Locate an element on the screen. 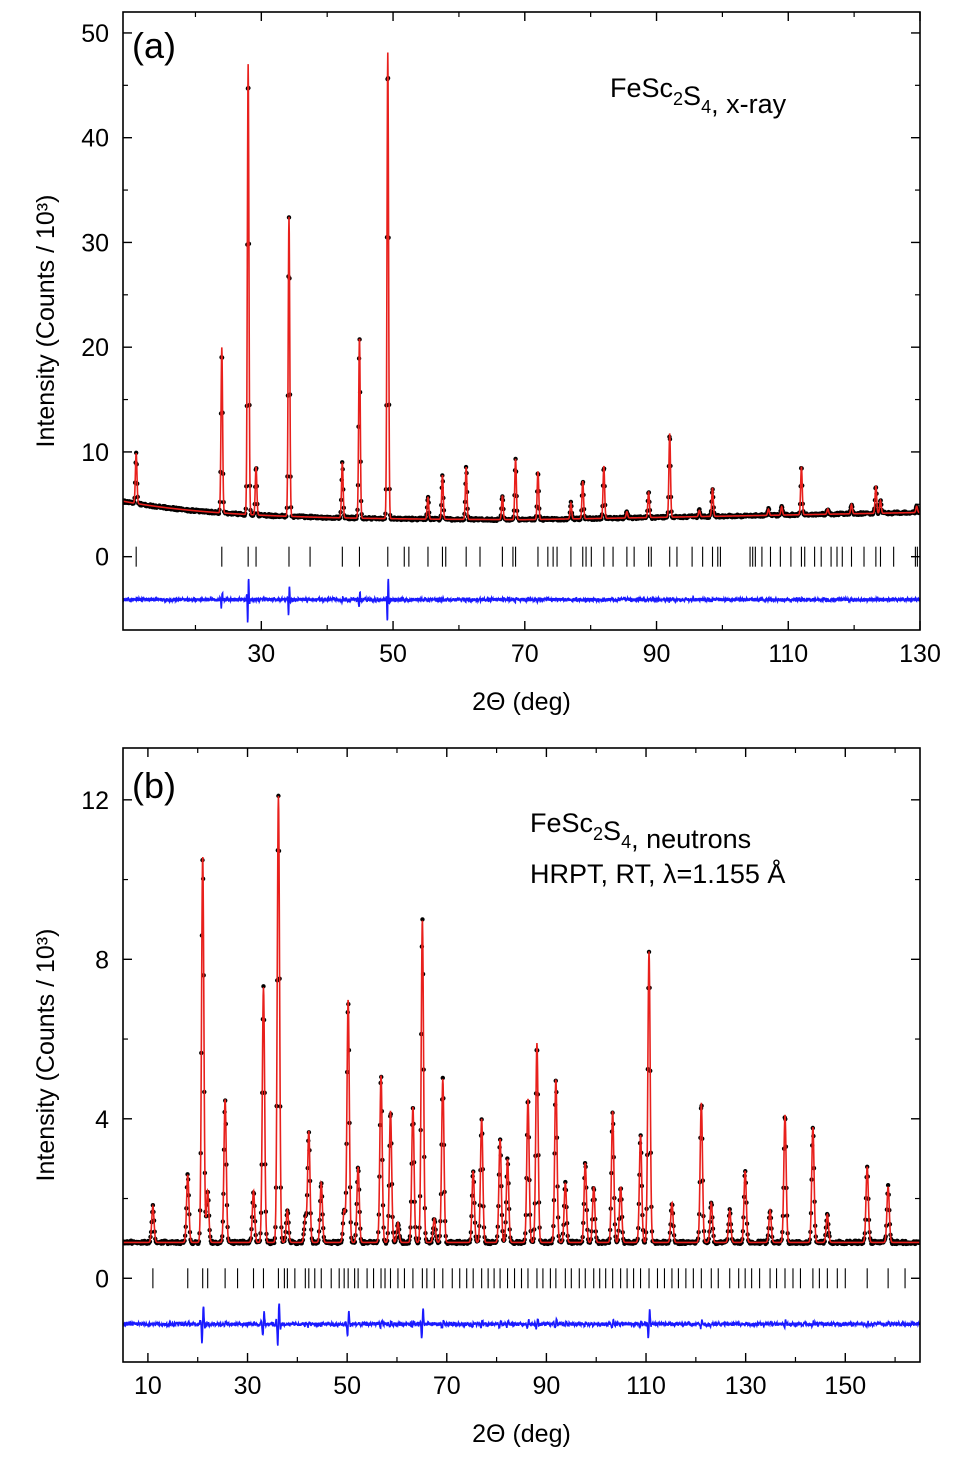 The image size is (959, 1470). annotation-line: FeSc2S4, neutrons is located at coordinates (640, 831).